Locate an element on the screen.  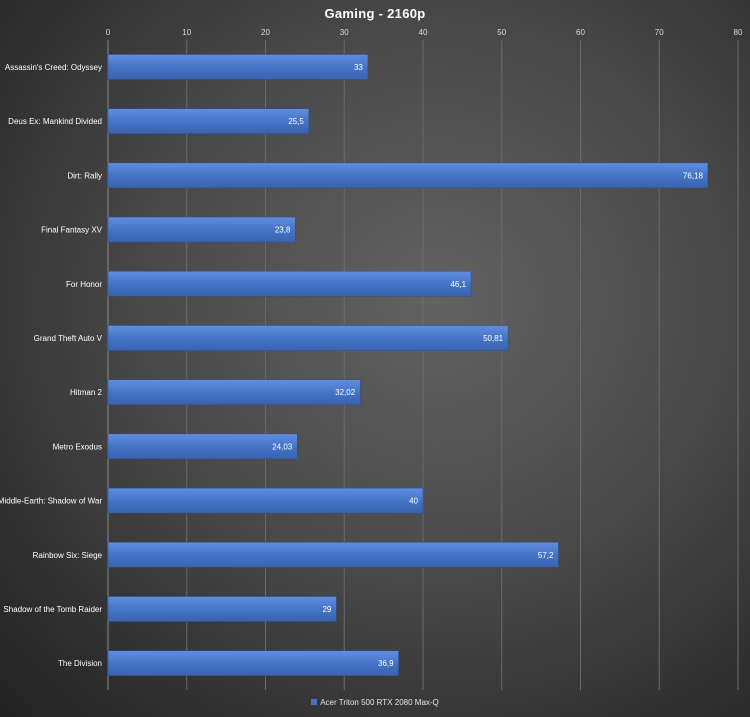
data-label: 32,02 is located at coordinates (345, 392).